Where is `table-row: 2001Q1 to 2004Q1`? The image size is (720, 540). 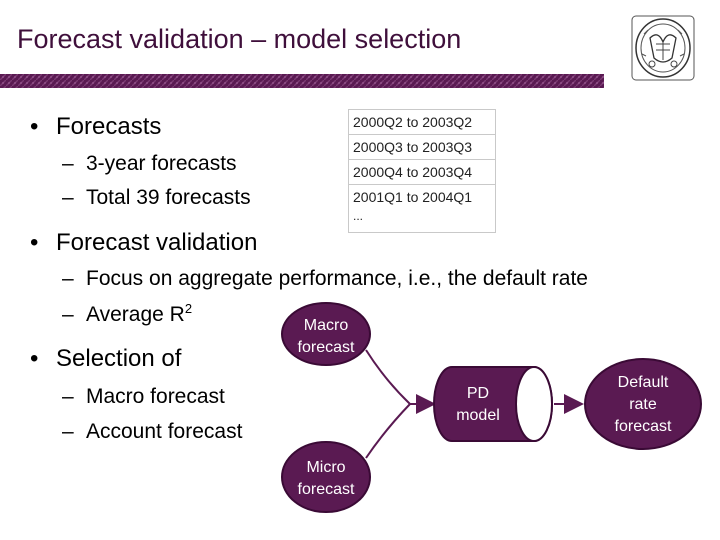 table-row: 2001Q1 to 2004Q1 is located at coordinates (413, 197).